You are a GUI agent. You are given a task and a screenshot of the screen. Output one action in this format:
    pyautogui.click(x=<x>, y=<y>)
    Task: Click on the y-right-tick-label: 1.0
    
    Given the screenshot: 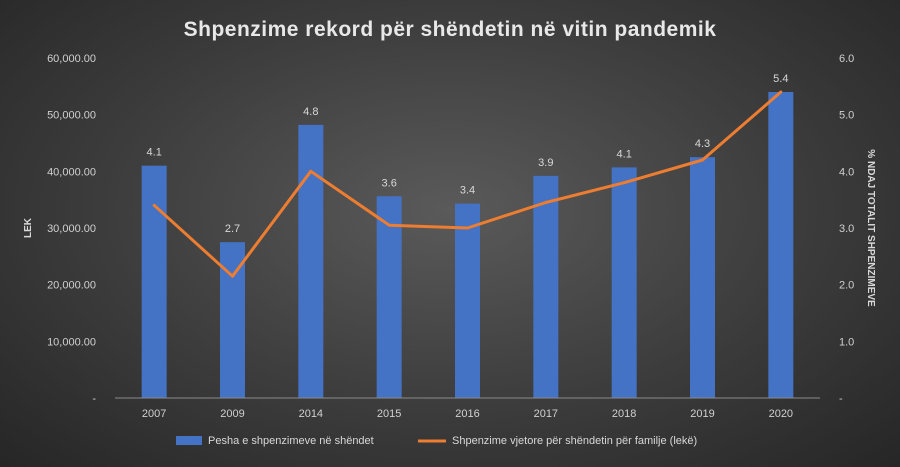 What is the action you would take?
    pyautogui.click(x=846, y=342)
    